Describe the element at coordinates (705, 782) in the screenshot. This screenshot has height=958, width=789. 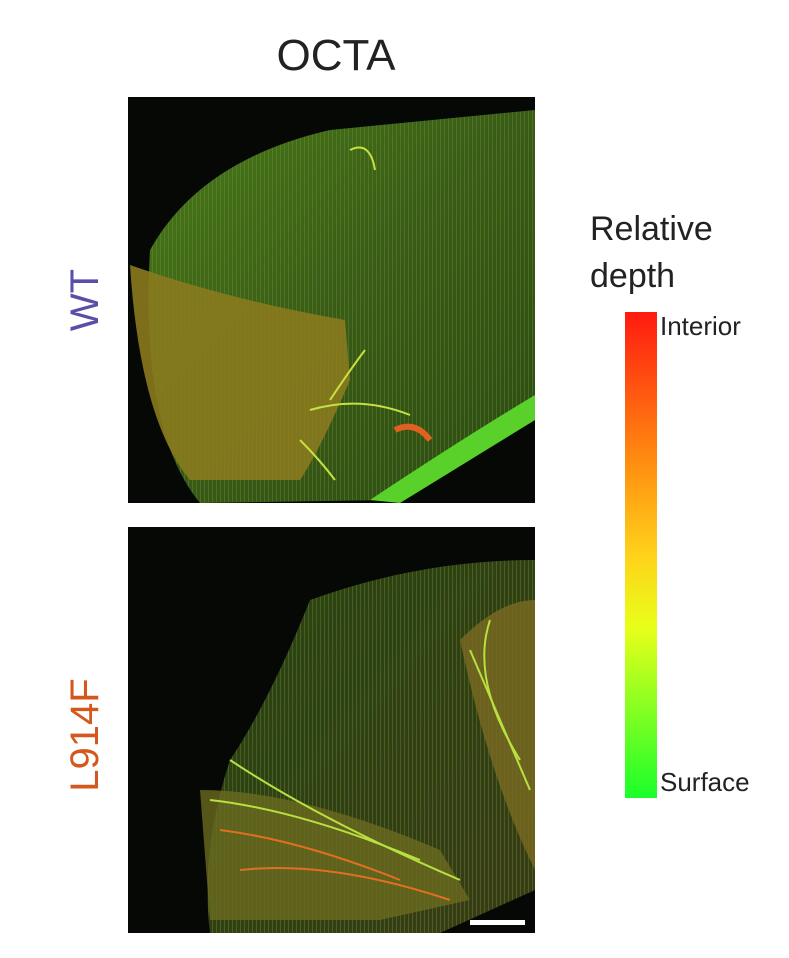
I see `colorbar-bottom-label: Surface` at that location.